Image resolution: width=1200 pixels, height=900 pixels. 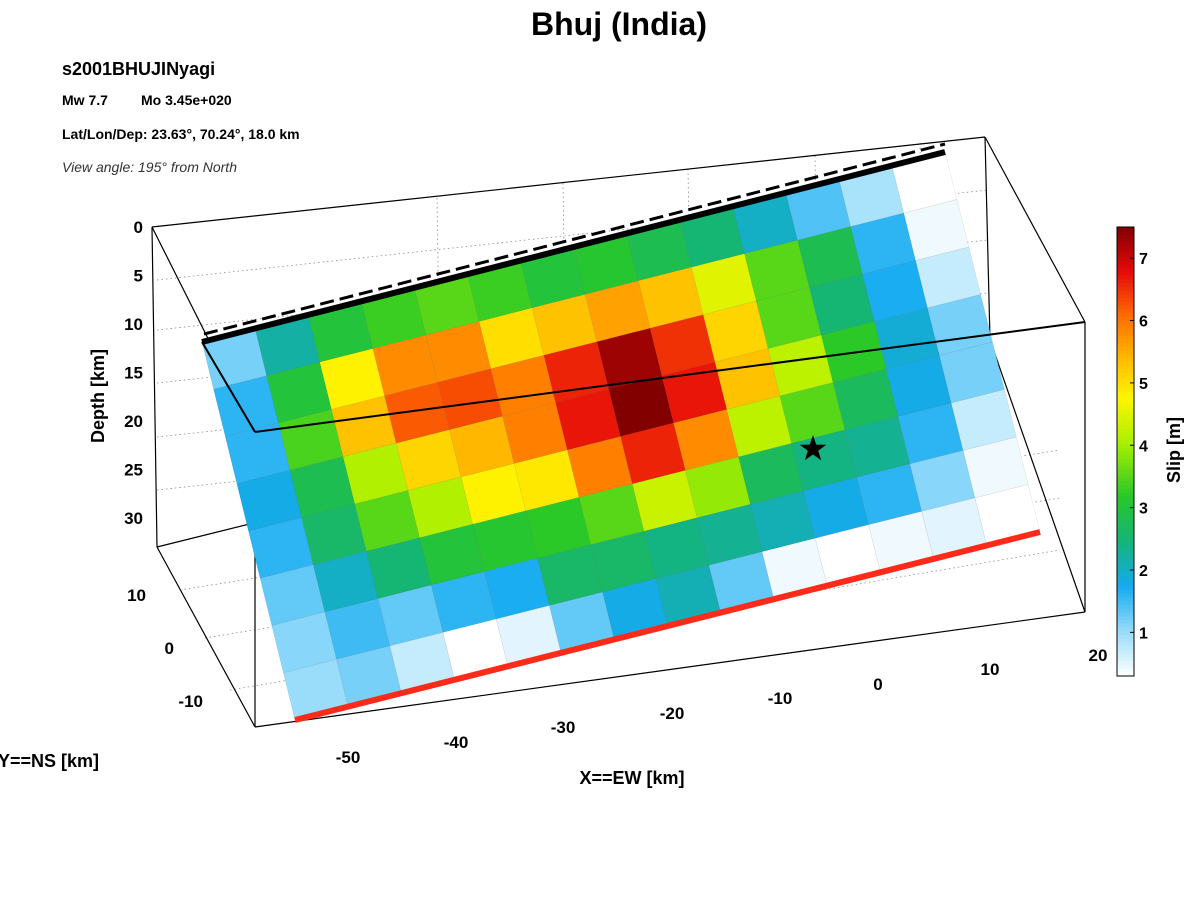 I want to click on x-tick-0: -50, so click(x=348, y=757).